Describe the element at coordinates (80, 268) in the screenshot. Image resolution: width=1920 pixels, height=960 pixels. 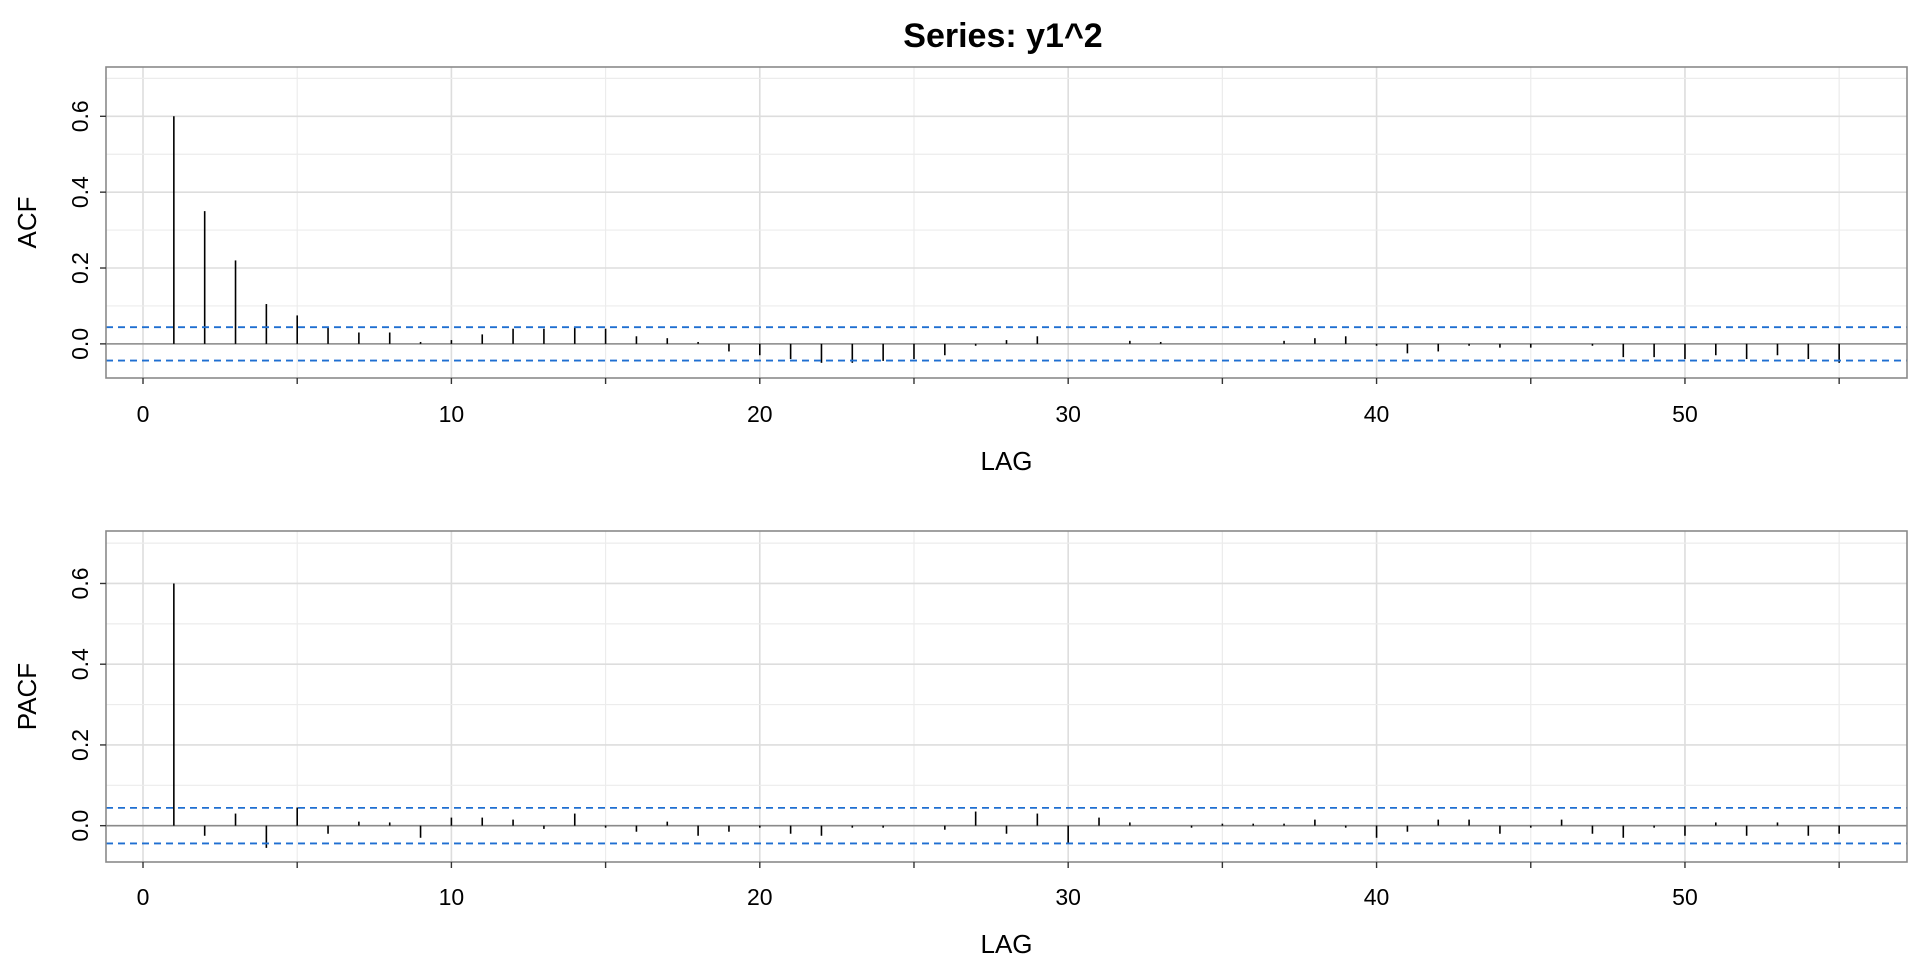
I see `acf-y-tick-label: 0.2` at that location.